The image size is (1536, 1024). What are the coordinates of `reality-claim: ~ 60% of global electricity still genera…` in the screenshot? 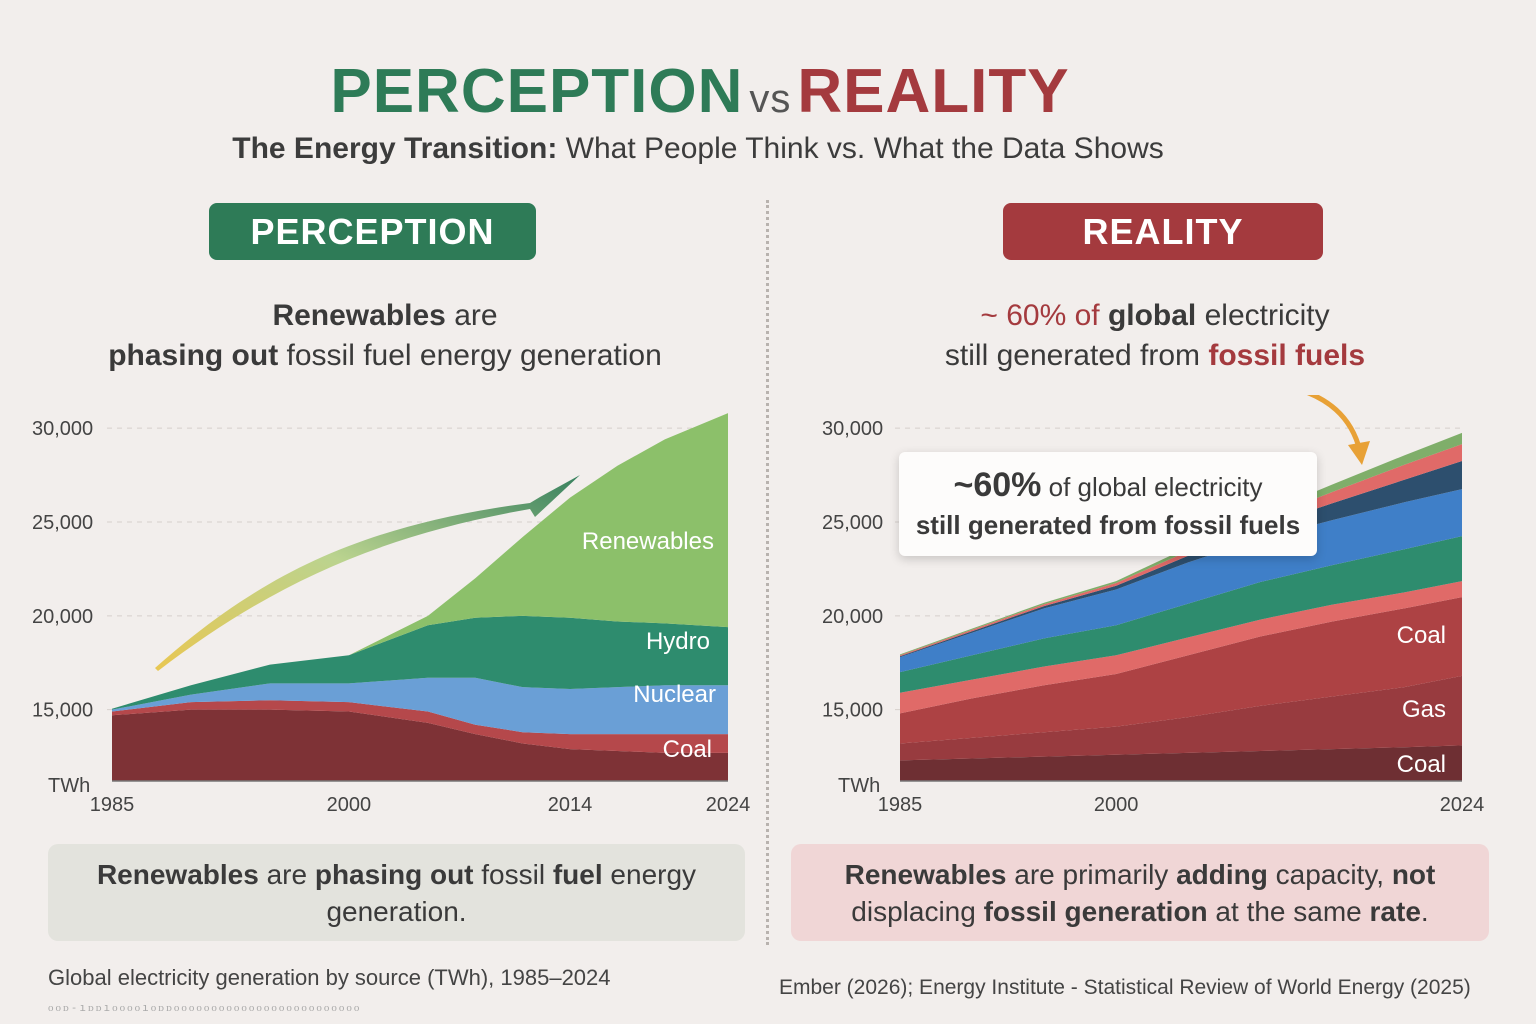 It's located at (1155, 336).